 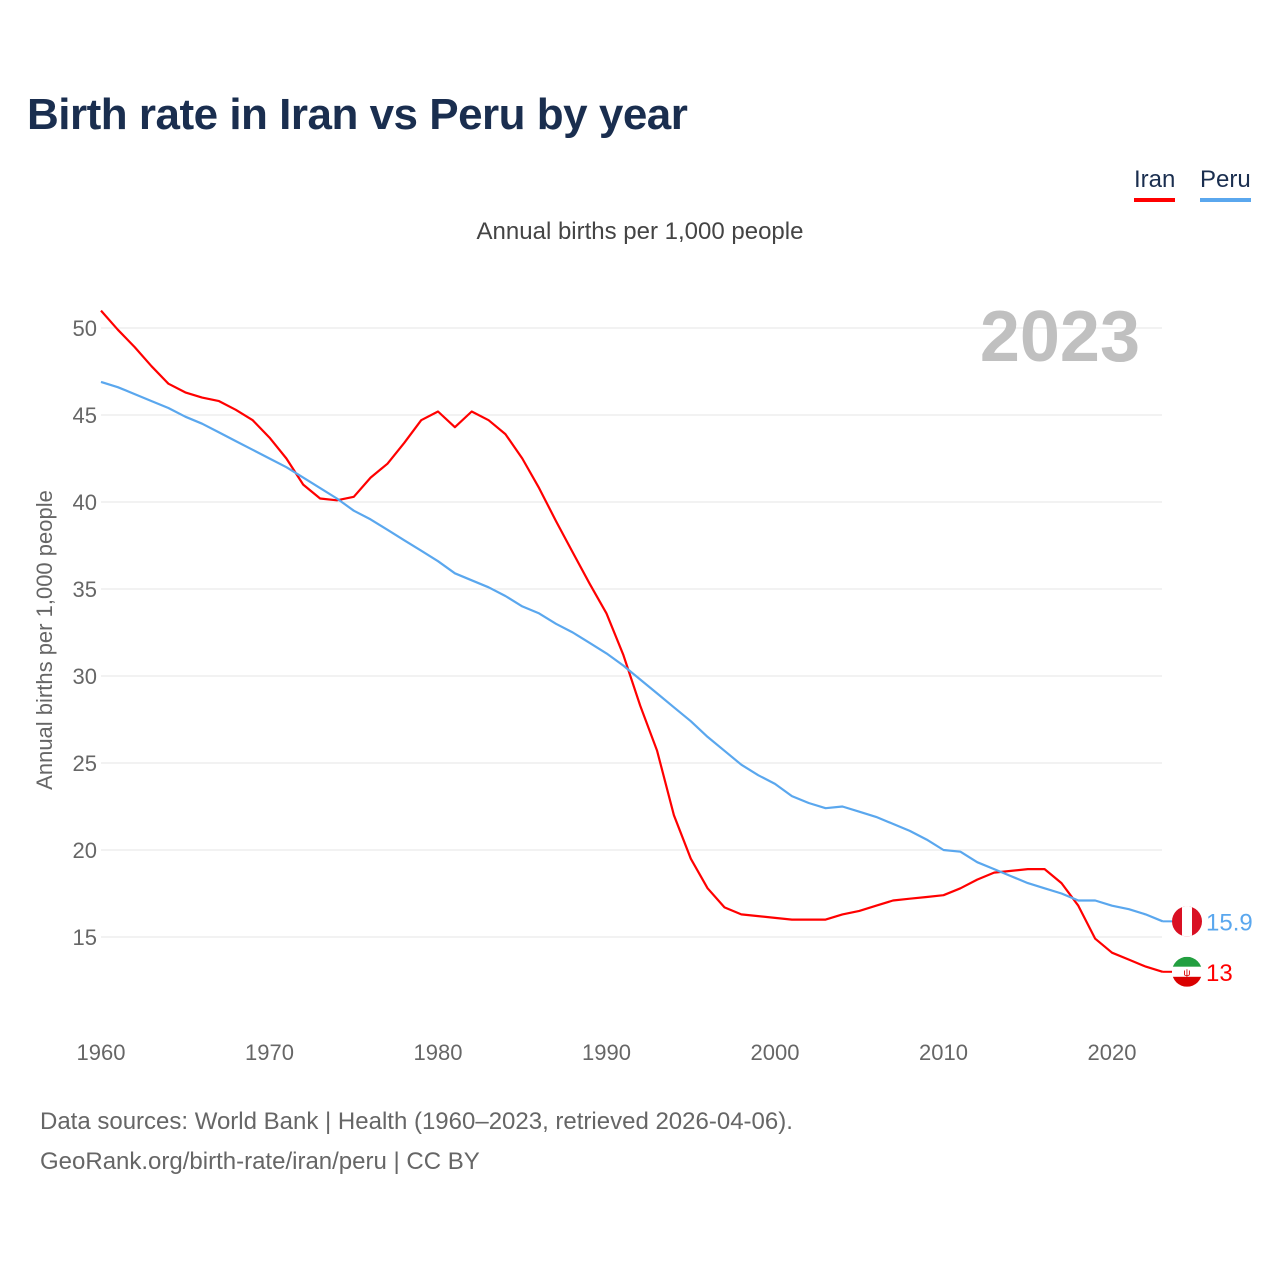 What do you see at coordinates (85, 415) in the screenshot?
I see `y-tick-label: 45` at bounding box center [85, 415].